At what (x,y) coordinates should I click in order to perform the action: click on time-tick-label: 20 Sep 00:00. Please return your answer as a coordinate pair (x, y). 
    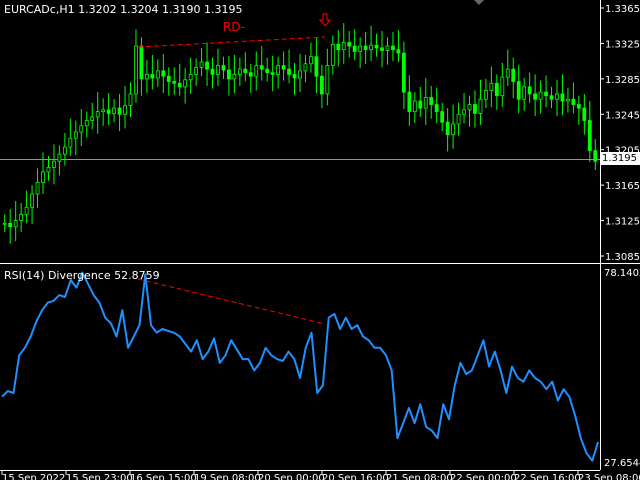
    Looking at the image, I should click on (291, 476).